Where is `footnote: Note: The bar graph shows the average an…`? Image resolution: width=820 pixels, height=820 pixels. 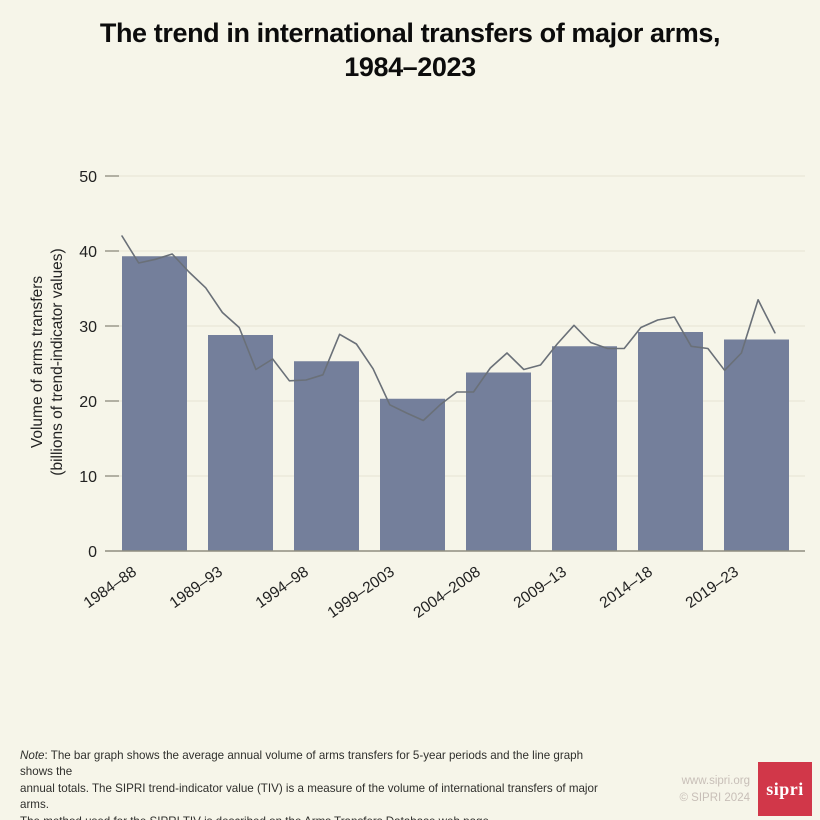
footnote: Note: The bar graph shows the average an… is located at coordinates (312, 784).